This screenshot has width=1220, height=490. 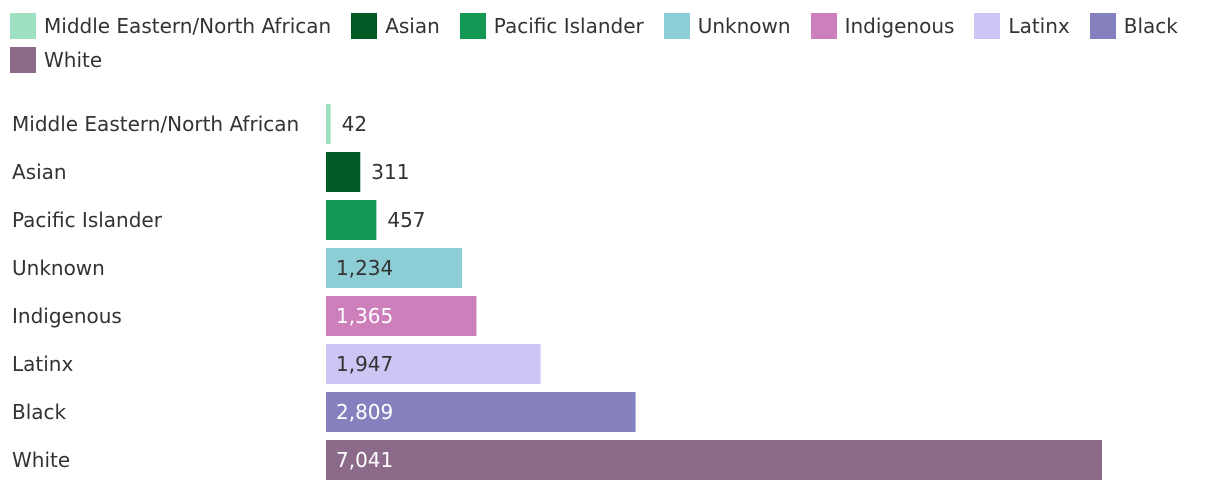 What do you see at coordinates (41, 460) in the screenshot?
I see `category-label: White` at bounding box center [41, 460].